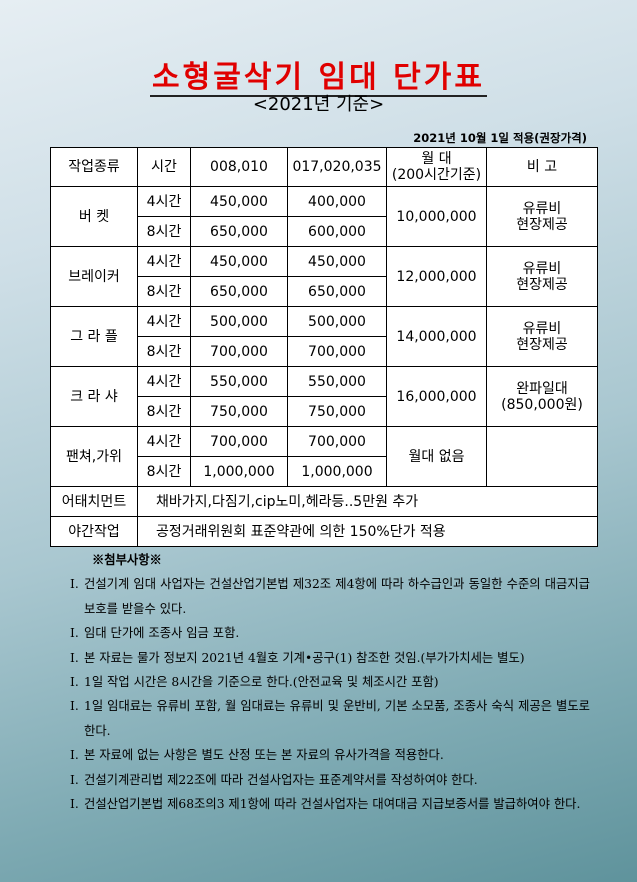 Image resolution: width=637 pixels, height=882 pixels. Describe the element at coordinates (162, 633) in the screenshot. I see `note-text: 임대 단가에 조종사 임금 포함.` at that location.